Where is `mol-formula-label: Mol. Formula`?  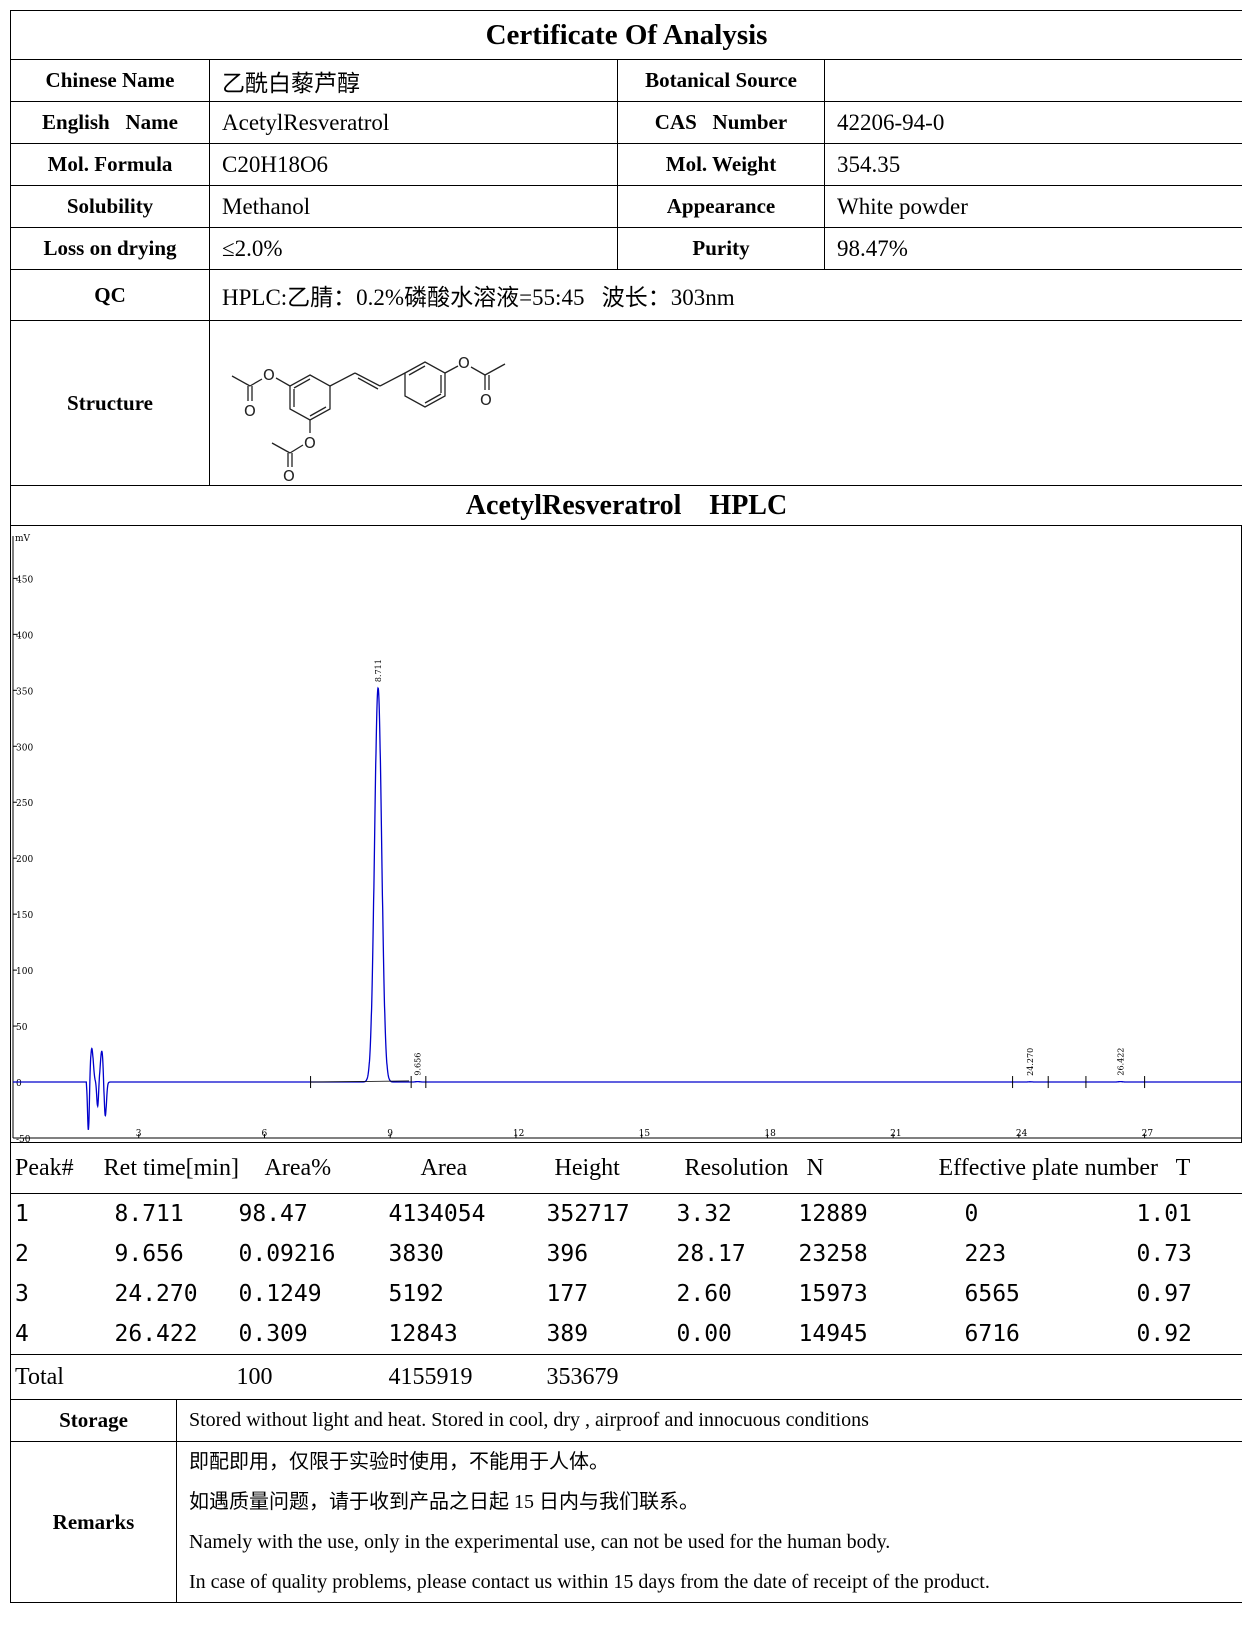
mol-formula-label: Mol. Formula is located at coordinates (110, 164).